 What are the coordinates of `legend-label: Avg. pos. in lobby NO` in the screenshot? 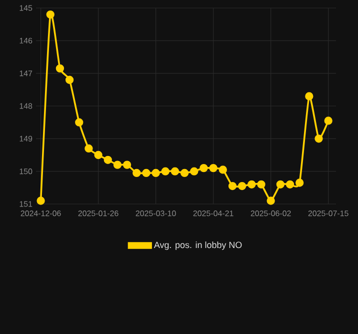 It's located at (198, 246).